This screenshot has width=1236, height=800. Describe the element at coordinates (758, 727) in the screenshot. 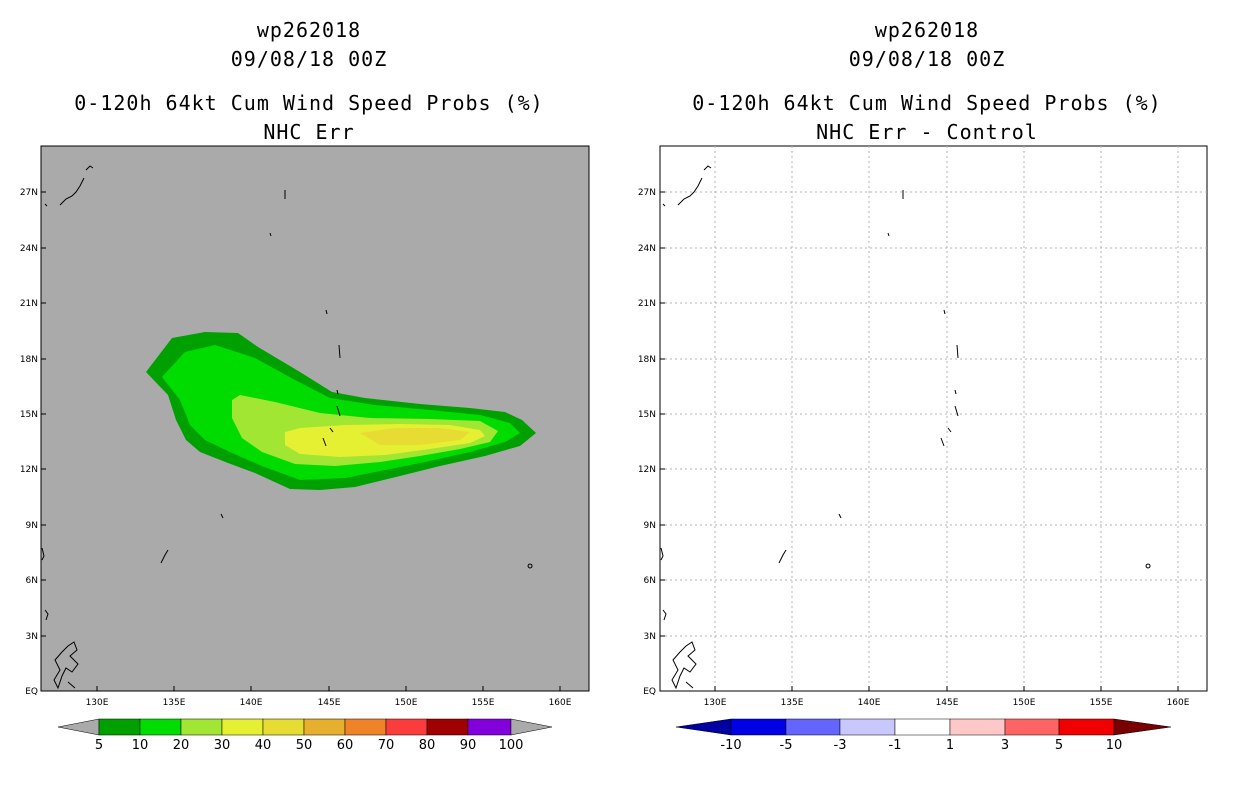

I see `colorbar-swatch-m10-m5` at that location.